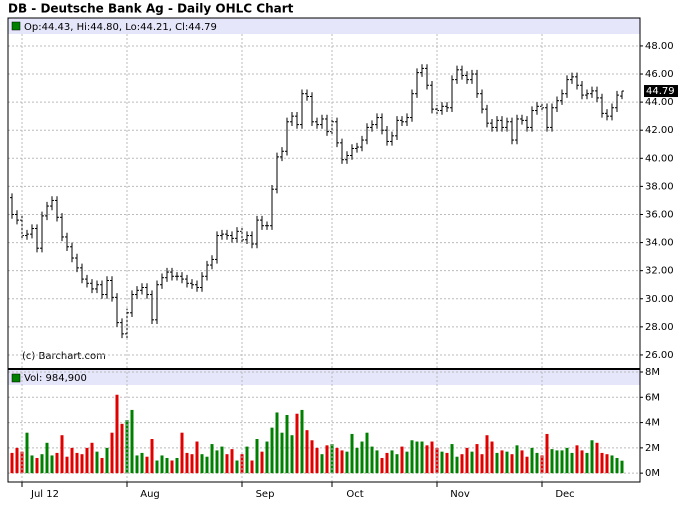  What do you see at coordinates (659, 74) in the screenshot?
I see `y-tick-label: 46.00` at bounding box center [659, 74].